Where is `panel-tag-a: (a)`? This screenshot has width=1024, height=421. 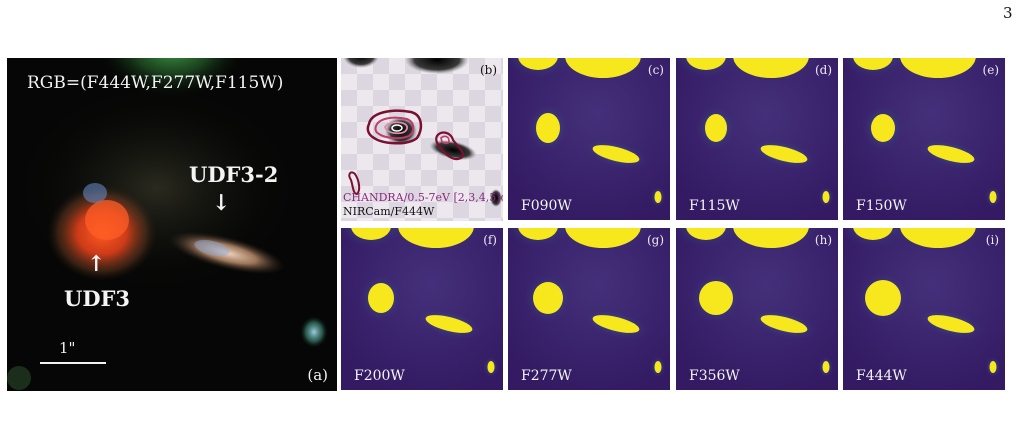 panel-tag-a: (a) is located at coordinates (317, 375).